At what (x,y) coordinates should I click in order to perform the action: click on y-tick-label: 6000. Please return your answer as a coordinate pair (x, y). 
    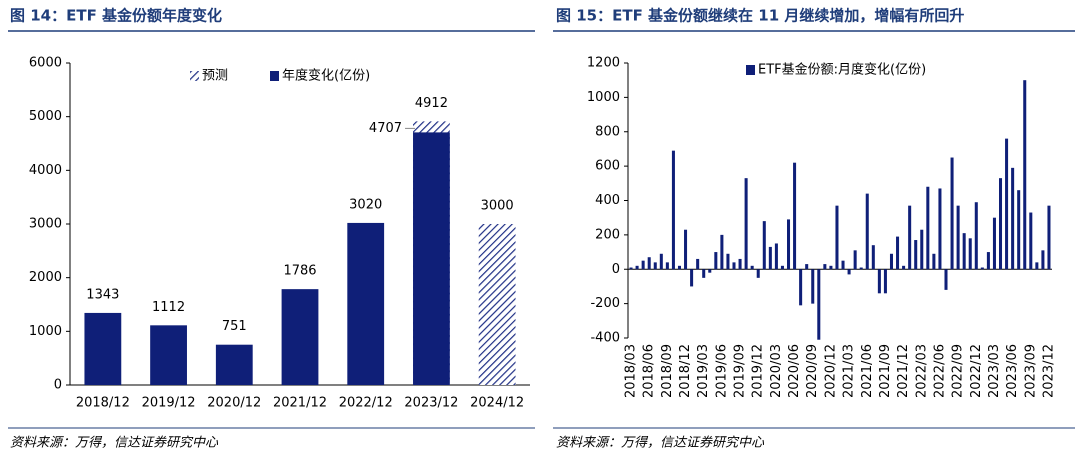
    Looking at the image, I should click on (45, 63).